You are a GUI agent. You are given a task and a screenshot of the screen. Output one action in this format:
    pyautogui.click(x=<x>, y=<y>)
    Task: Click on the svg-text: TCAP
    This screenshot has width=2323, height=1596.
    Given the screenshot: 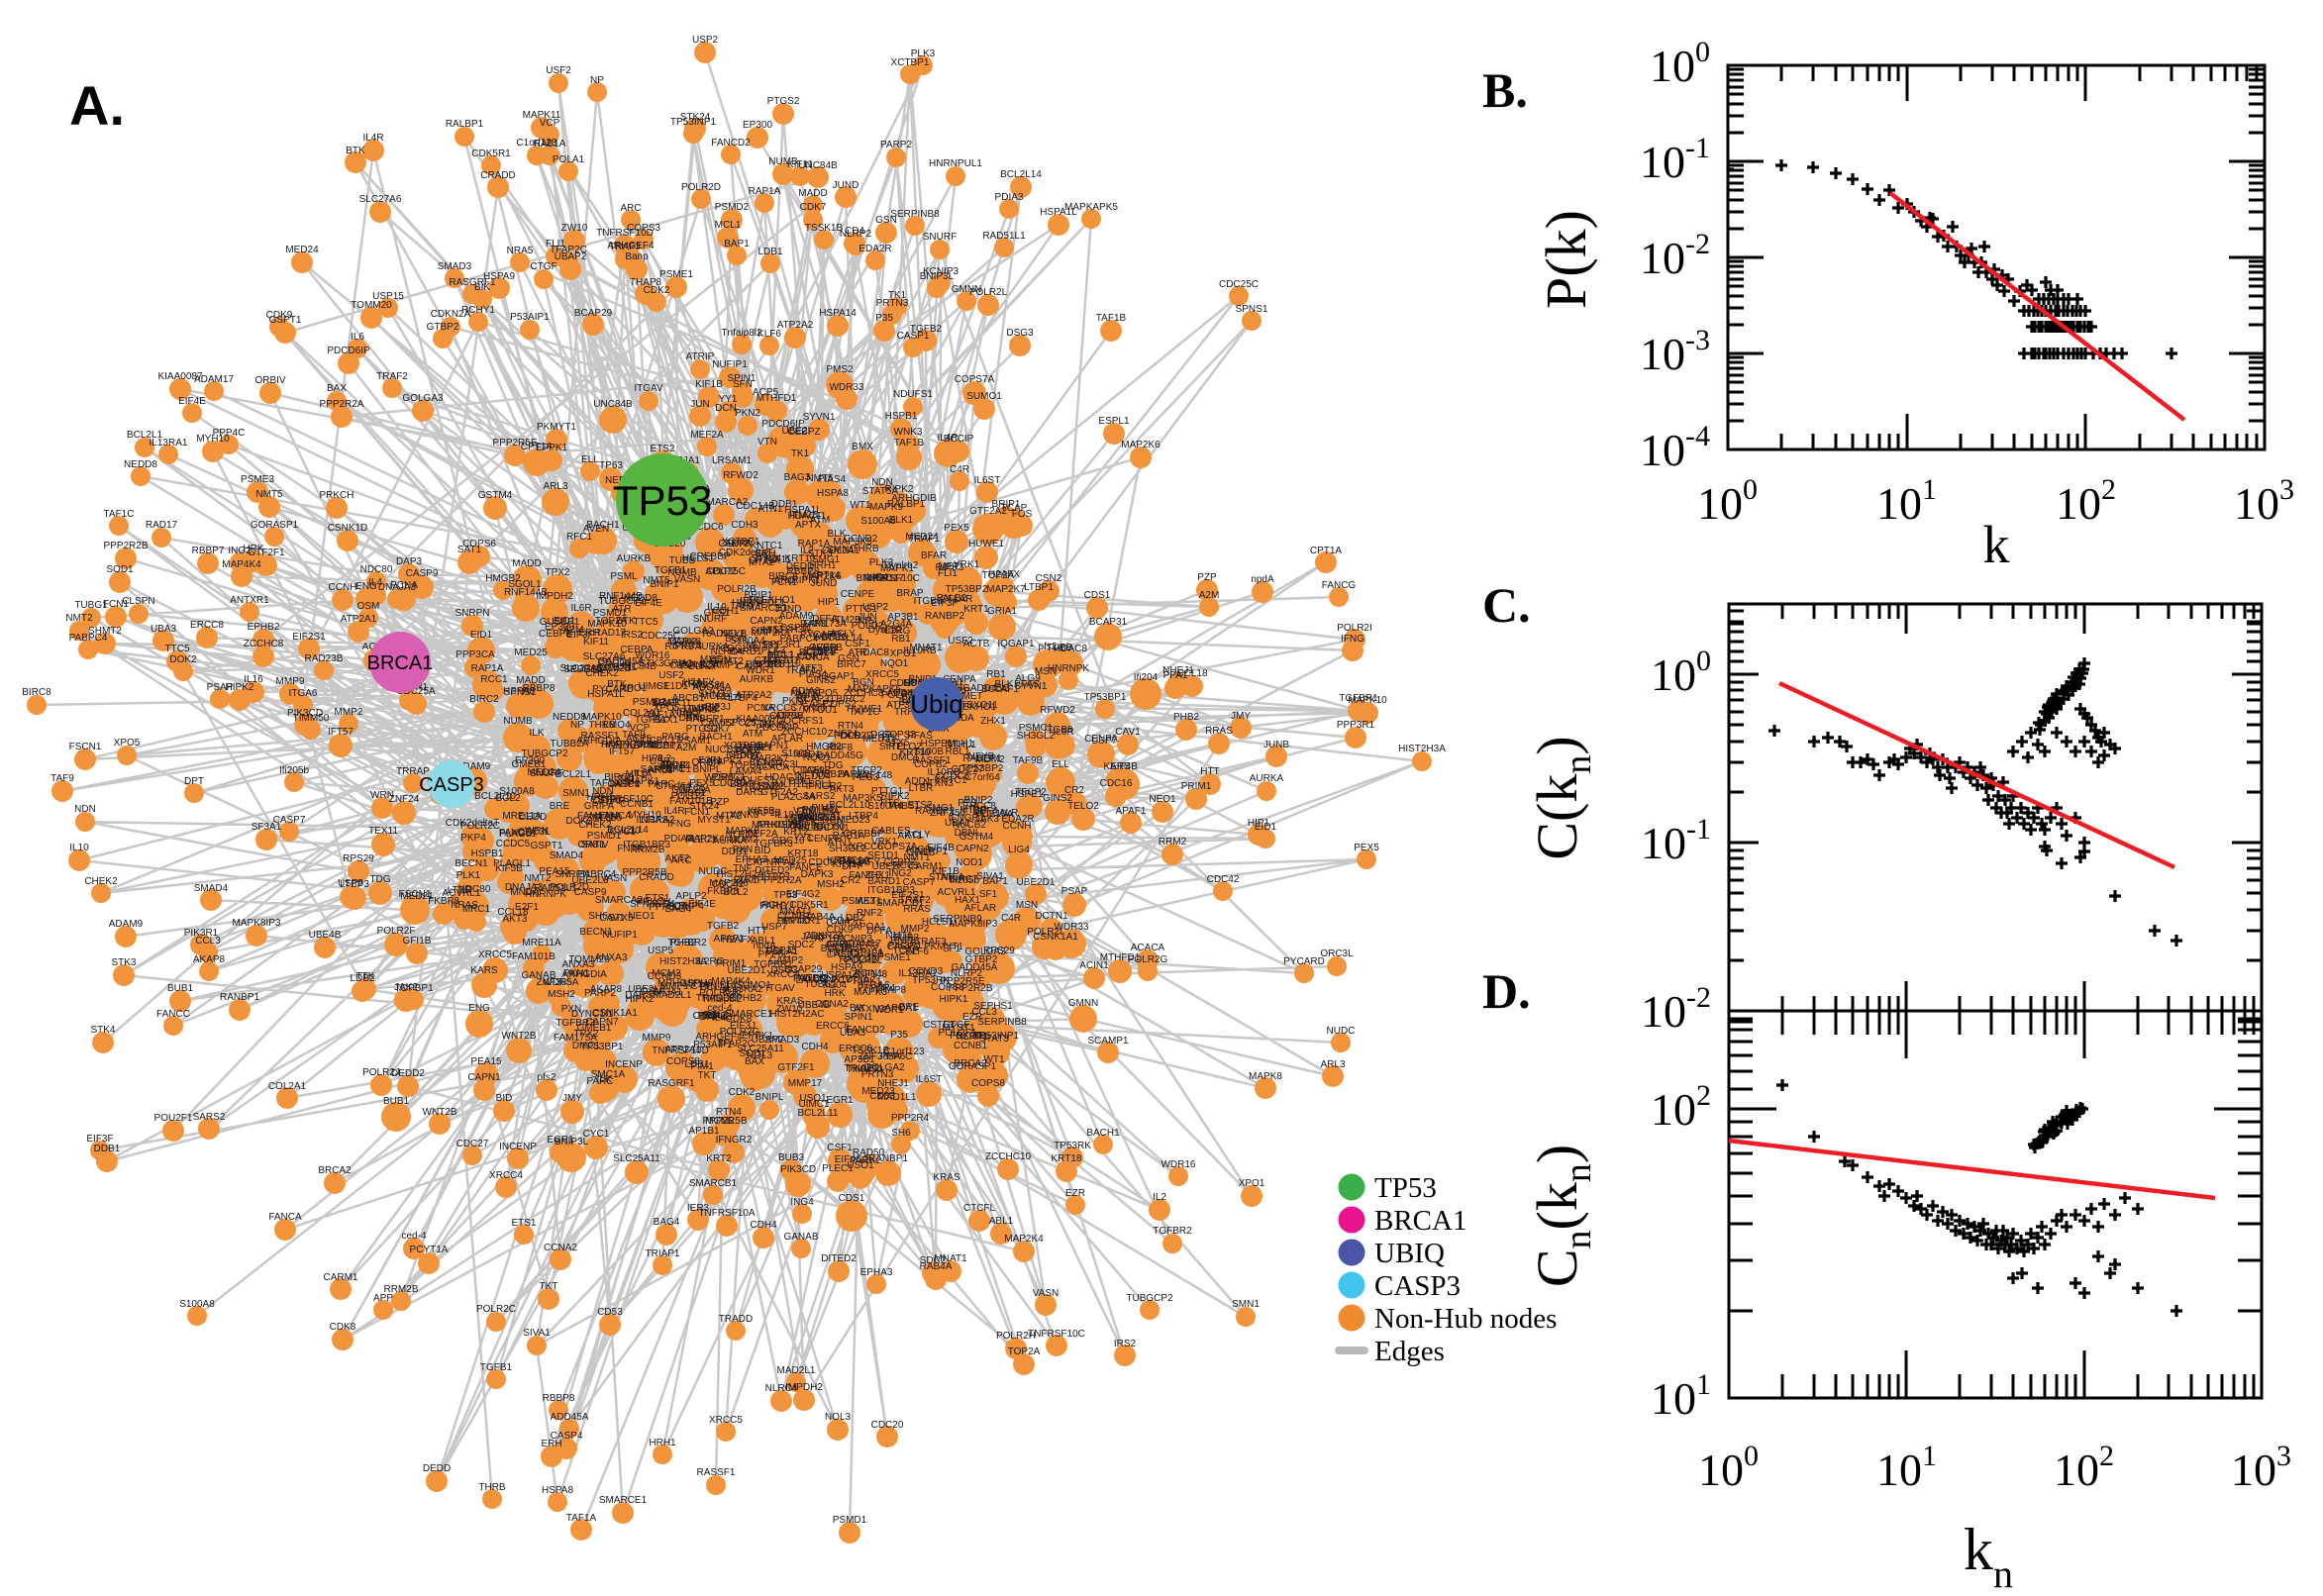 What is the action you would take?
    pyautogui.click(x=906, y=951)
    